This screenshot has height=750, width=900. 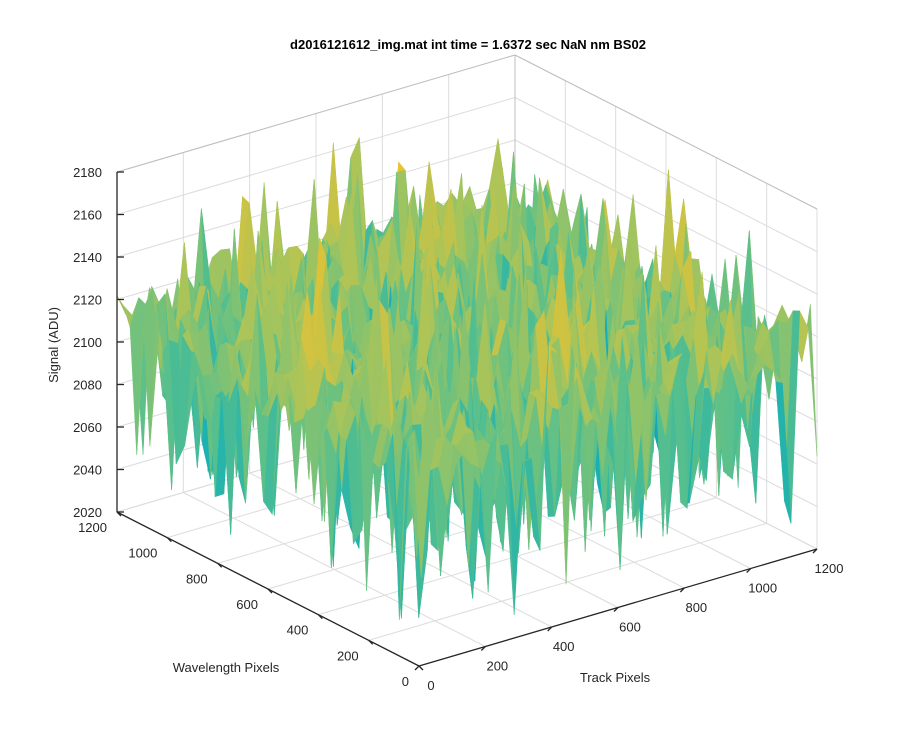 I want to click on x-axis-label: Track Pixels, so click(x=615, y=677).